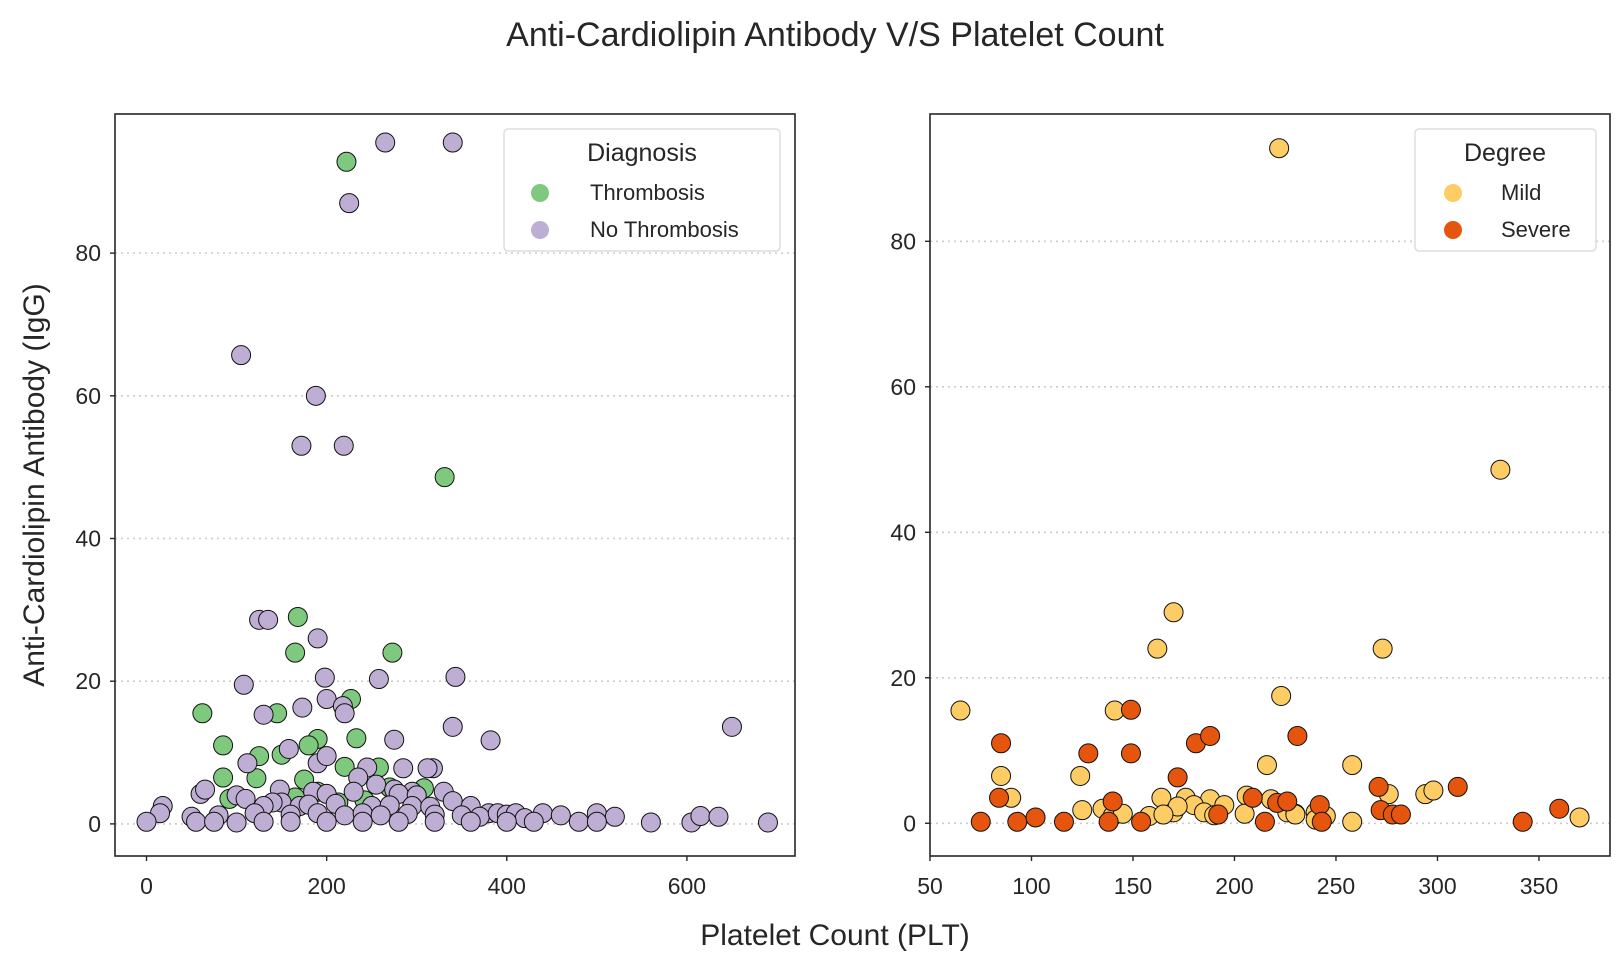 The width and height of the screenshot is (1621, 966). What do you see at coordinates (903, 678) in the screenshot?
I see `ytick-label-20: 20` at bounding box center [903, 678].